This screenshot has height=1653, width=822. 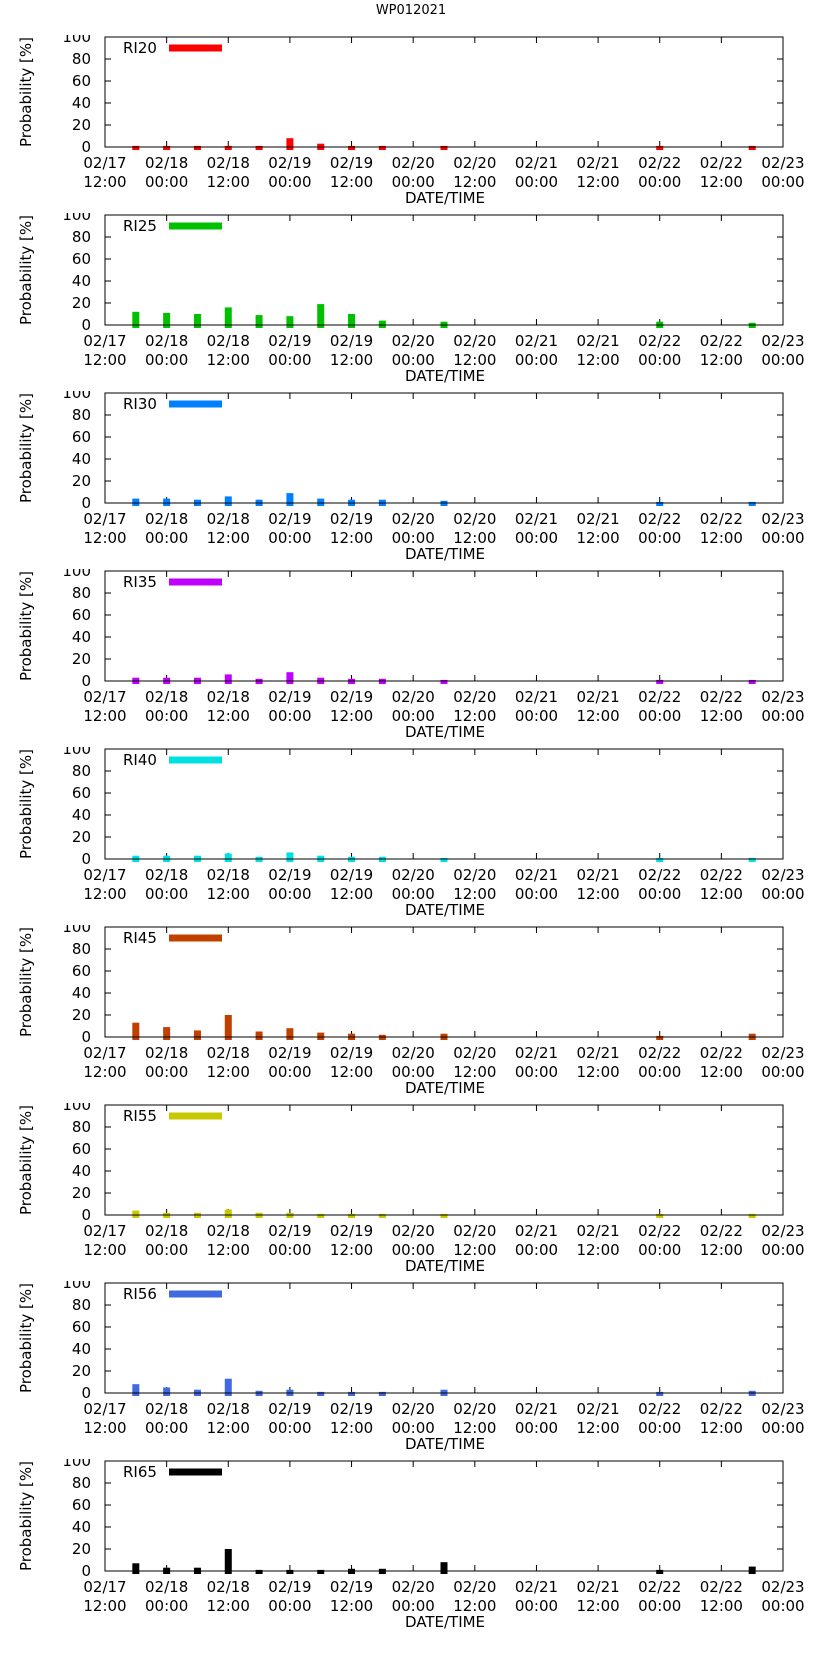 What do you see at coordinates (140, 226) in the screenshot?
I see `legend-label: RI25` at bounding box center [140, 226].